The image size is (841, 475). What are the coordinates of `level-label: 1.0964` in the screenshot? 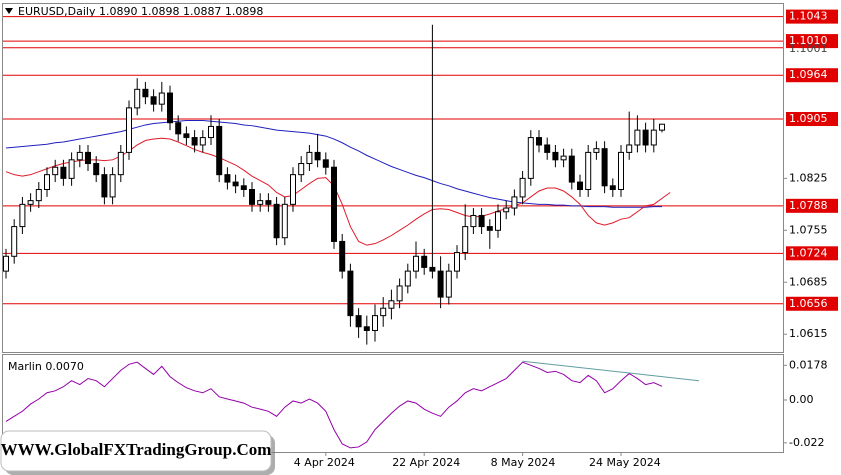 It's located at (808, 74).